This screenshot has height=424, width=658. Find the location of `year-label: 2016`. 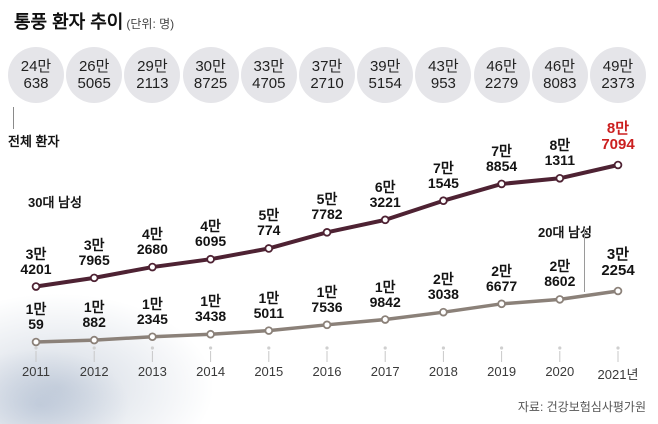

year-label: 2016 is located at coordinates (327, 371).